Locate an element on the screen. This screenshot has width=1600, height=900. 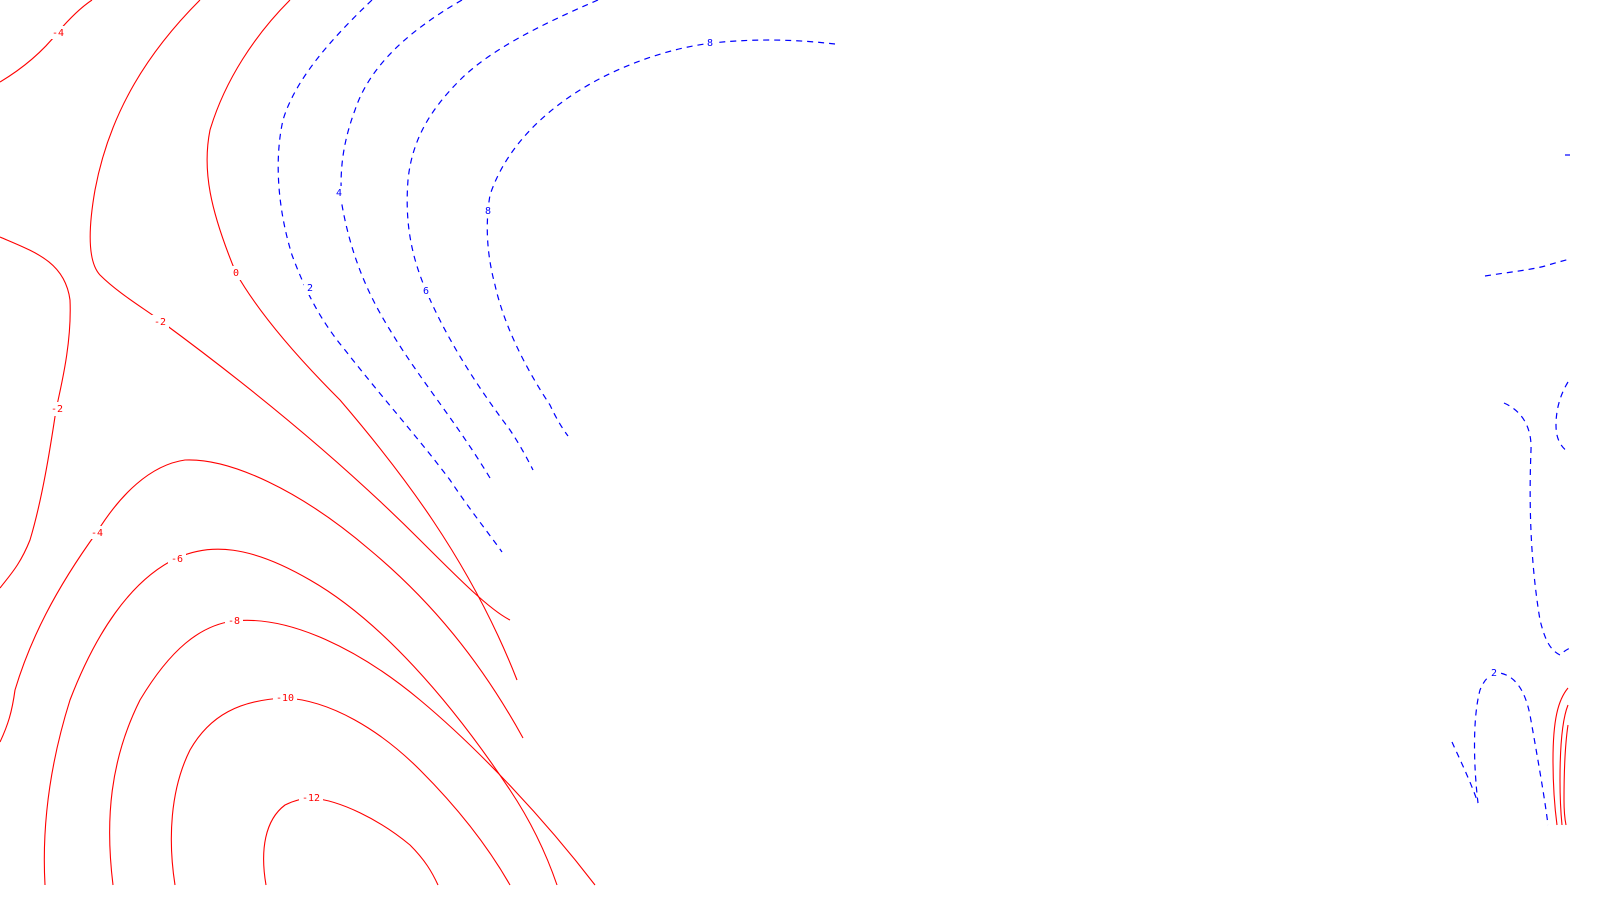
contour-line-zero is located at coordinates (362, 340).